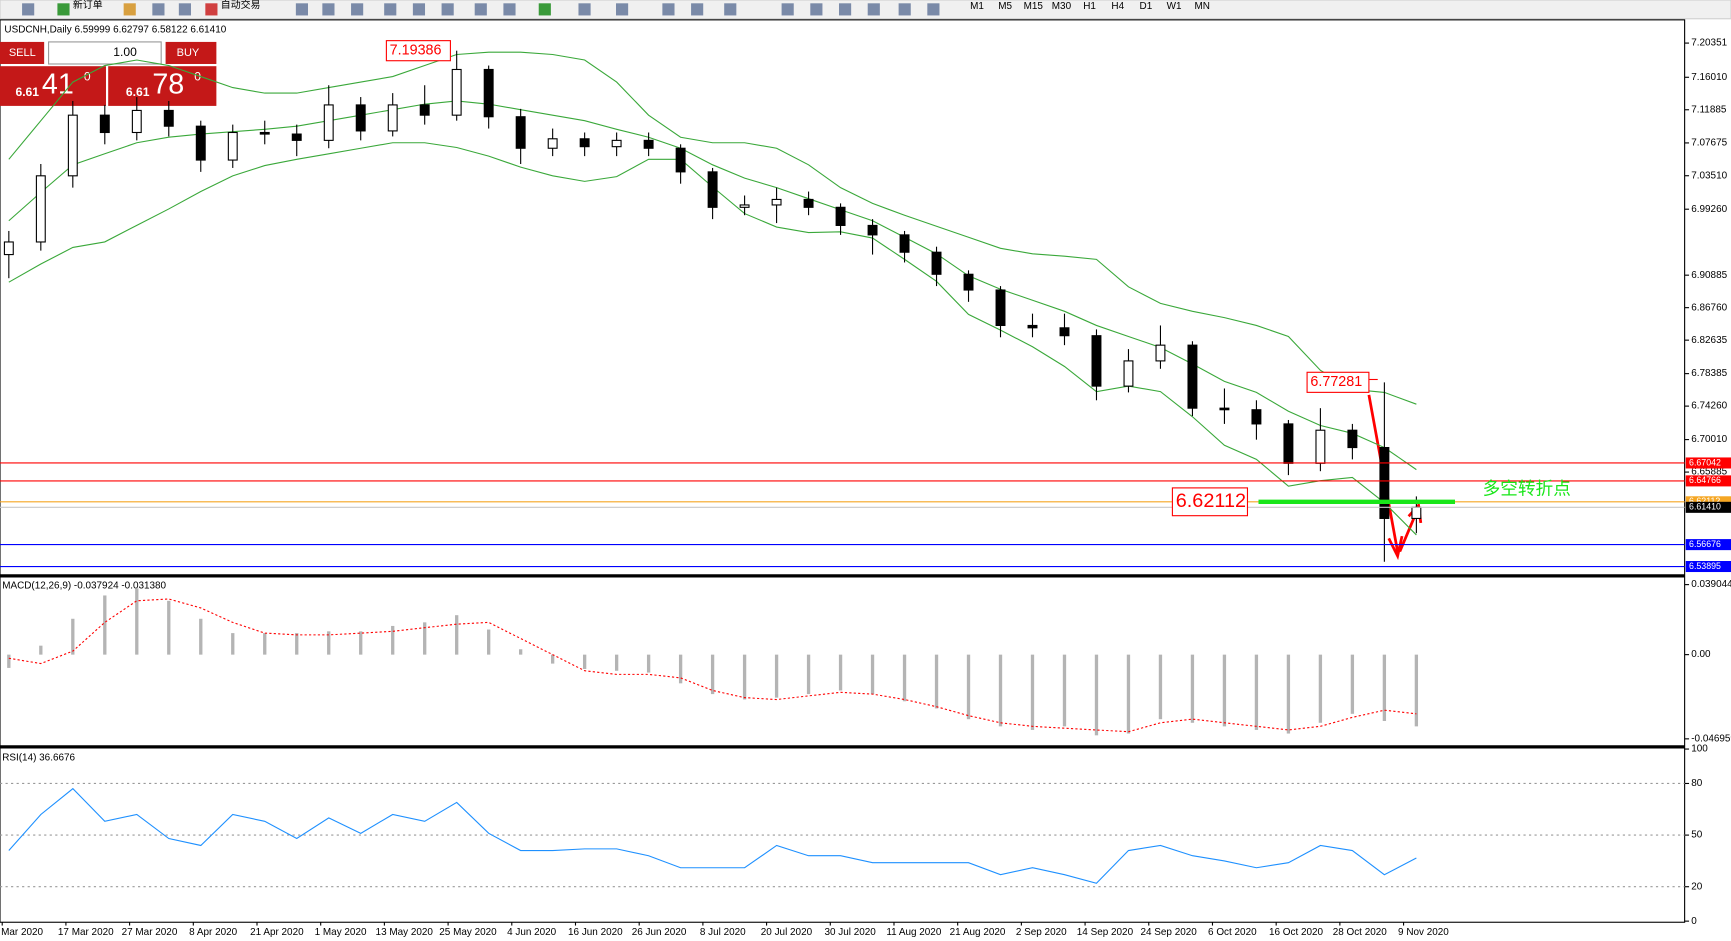  What do you see at coordinates (532, 932) in the screenshot?
I see `x-tick-label: 4 Jun 2020` at bounding box center [532, 932].